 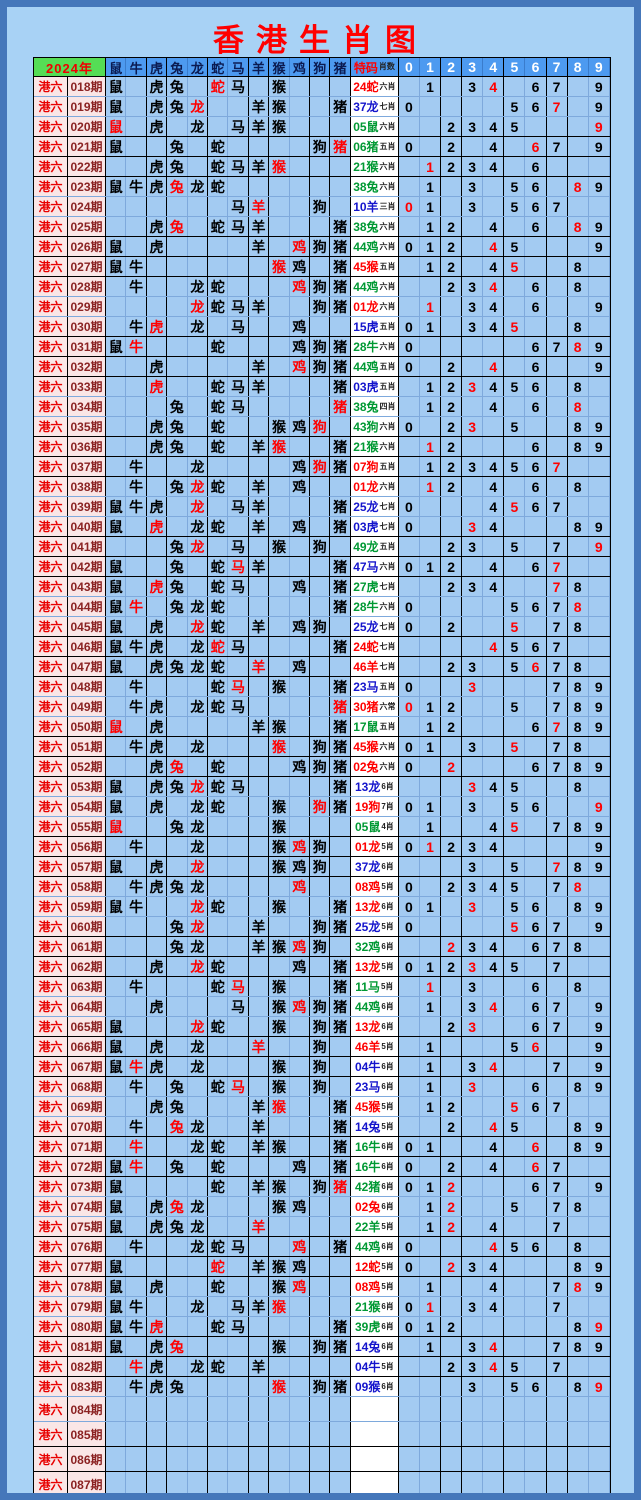 I want to click on period-cell: 085期, so click(x=87, y=1434).